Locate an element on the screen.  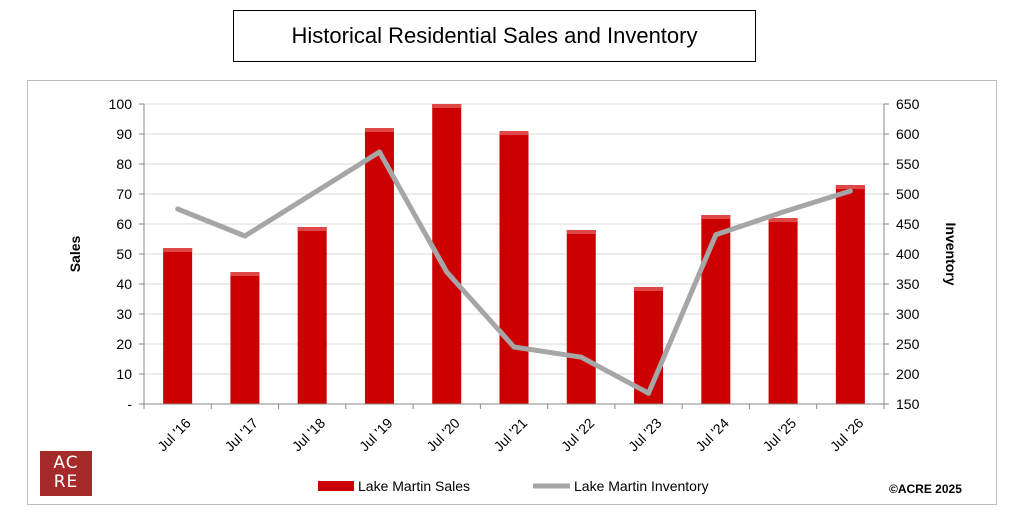
y2-tick-label: 250 is located at coordinates (908, 344).